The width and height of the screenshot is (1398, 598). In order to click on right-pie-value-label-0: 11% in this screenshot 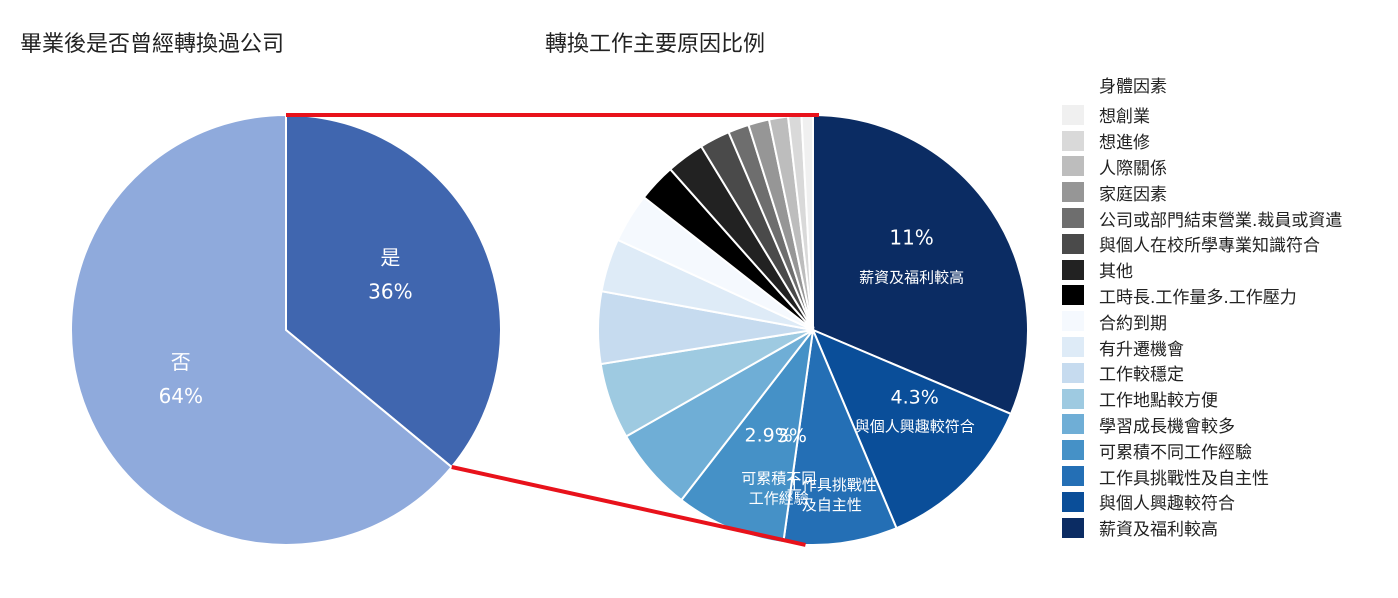, I will do `click(911, 238)`.